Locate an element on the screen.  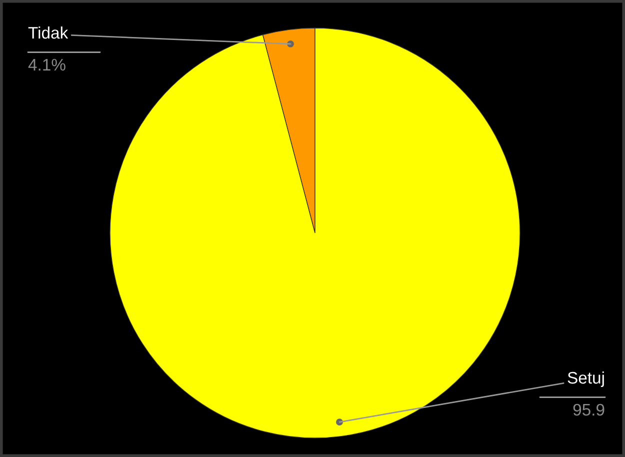
data-label: 95.9 is located at coordinates (588, 410).